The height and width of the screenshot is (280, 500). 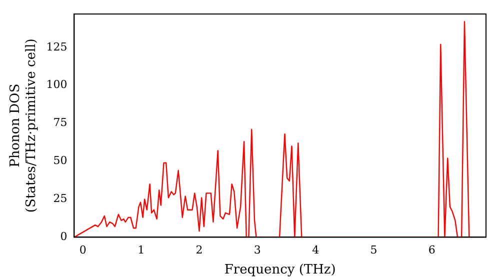 I want to click on y-axis-title: Phonon DOS (States/THz·primitive cell), so click(x=23, y=125).